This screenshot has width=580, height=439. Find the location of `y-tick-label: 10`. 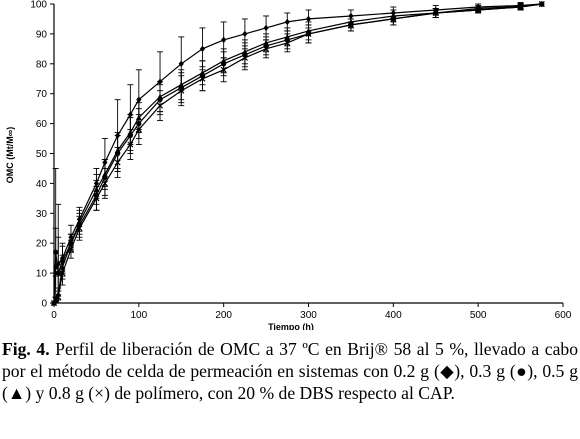

y-tick-label: 10 is located at coordinates (42, 274).